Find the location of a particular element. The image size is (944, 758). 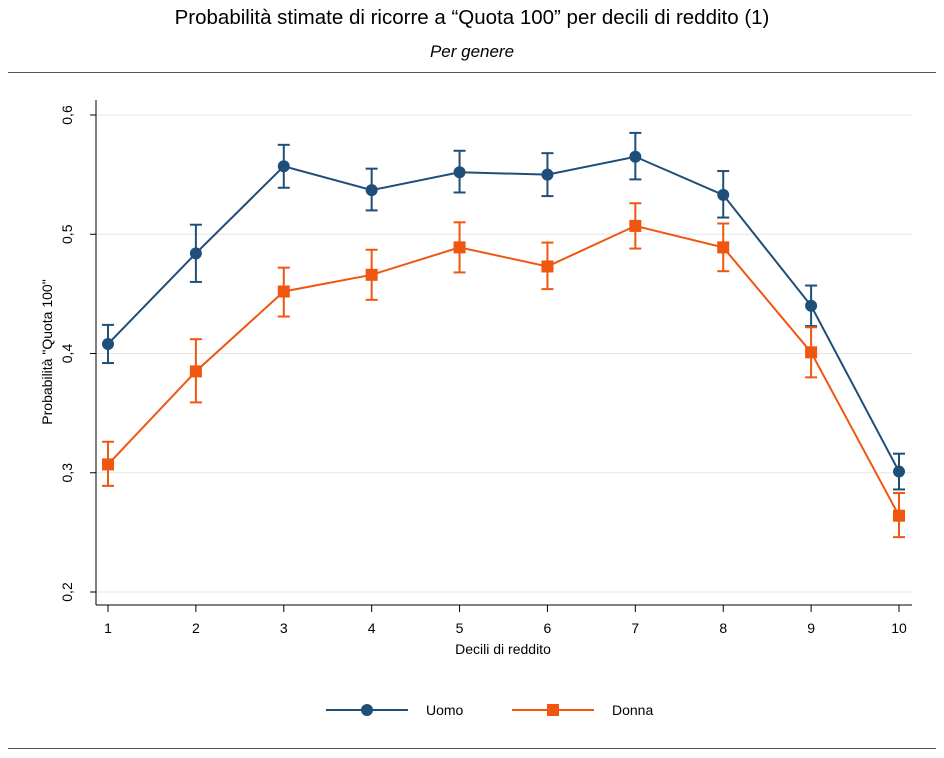

legend-label: Donna is located at coordinates (632, 710).